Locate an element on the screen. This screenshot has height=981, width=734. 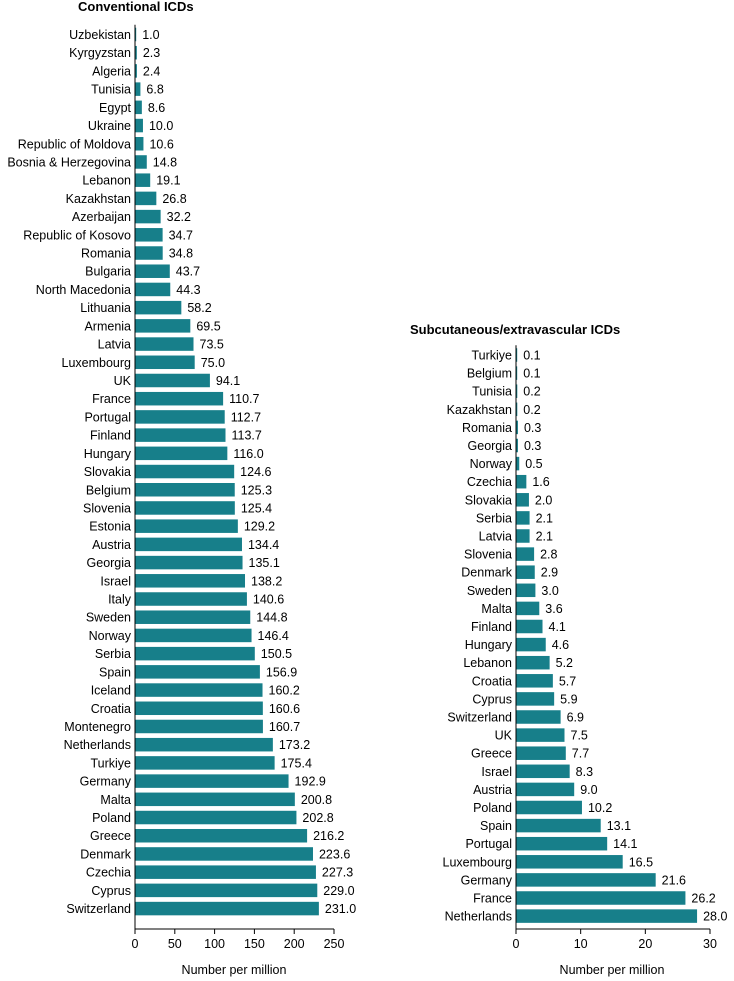
conv-category-label: Kyrgyzstan is located at coordinates (100, 53).